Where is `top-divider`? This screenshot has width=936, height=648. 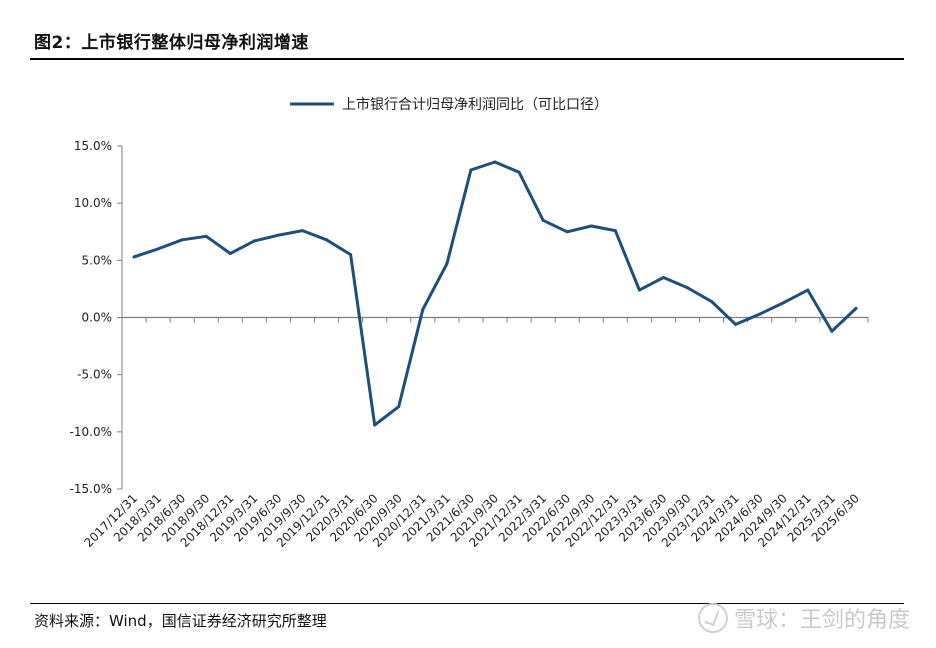 top-divider is located at coordinates (467, 59).